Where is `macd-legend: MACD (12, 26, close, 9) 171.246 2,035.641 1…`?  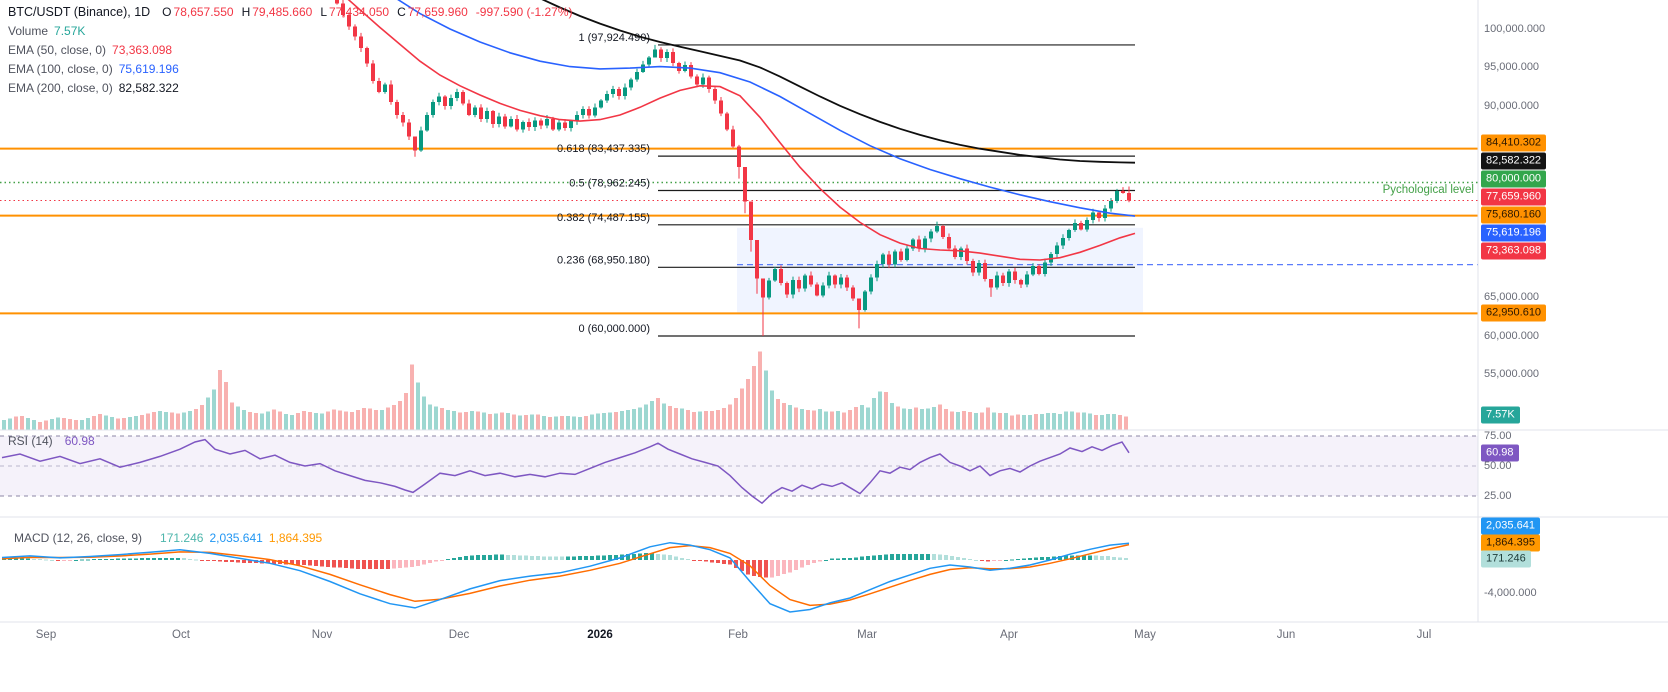
macd-legend: MACD (12, 26, close, 9) 171.246 2,035.641 1… is located at coordinates (165, 538).